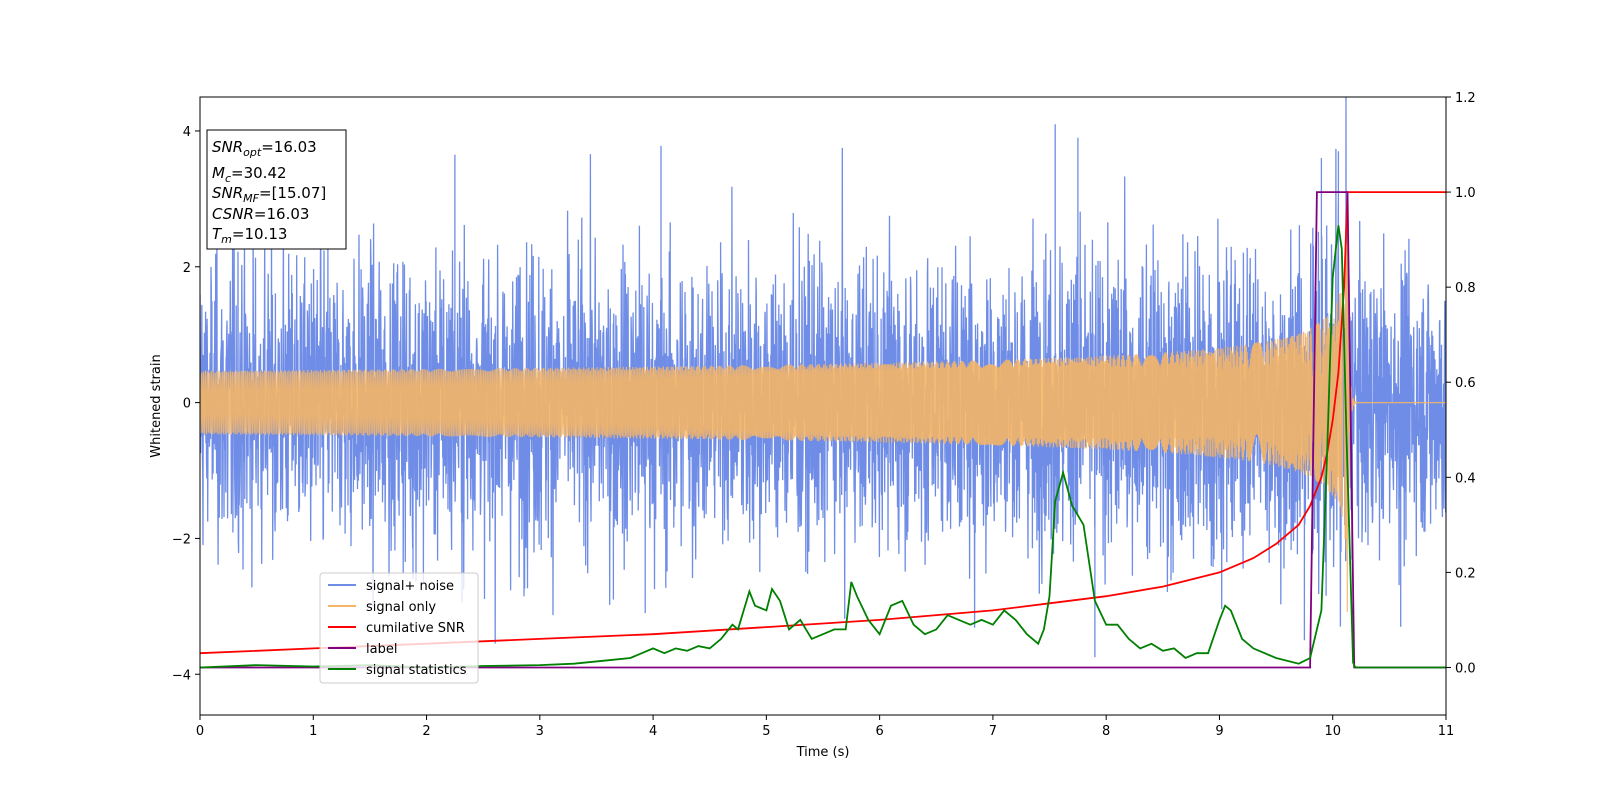 This screenshot has width=1600, height=804. I want to click on y-left-tick-label: 2, so click(187, 268).